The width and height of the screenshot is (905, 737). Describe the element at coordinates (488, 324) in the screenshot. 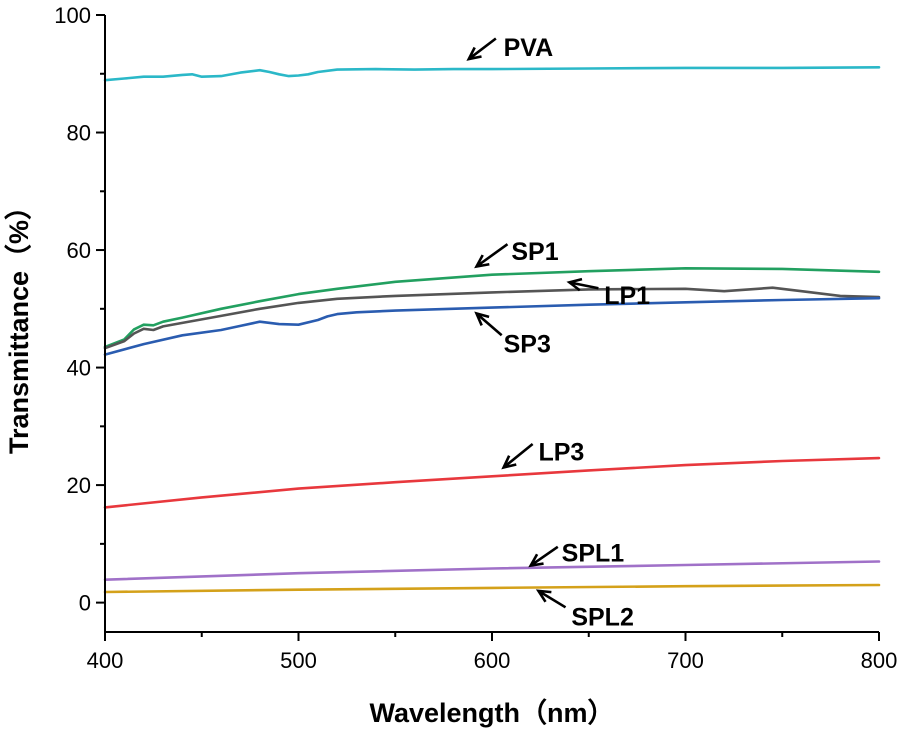

I see `annotation-arrow-sp3` at that location.